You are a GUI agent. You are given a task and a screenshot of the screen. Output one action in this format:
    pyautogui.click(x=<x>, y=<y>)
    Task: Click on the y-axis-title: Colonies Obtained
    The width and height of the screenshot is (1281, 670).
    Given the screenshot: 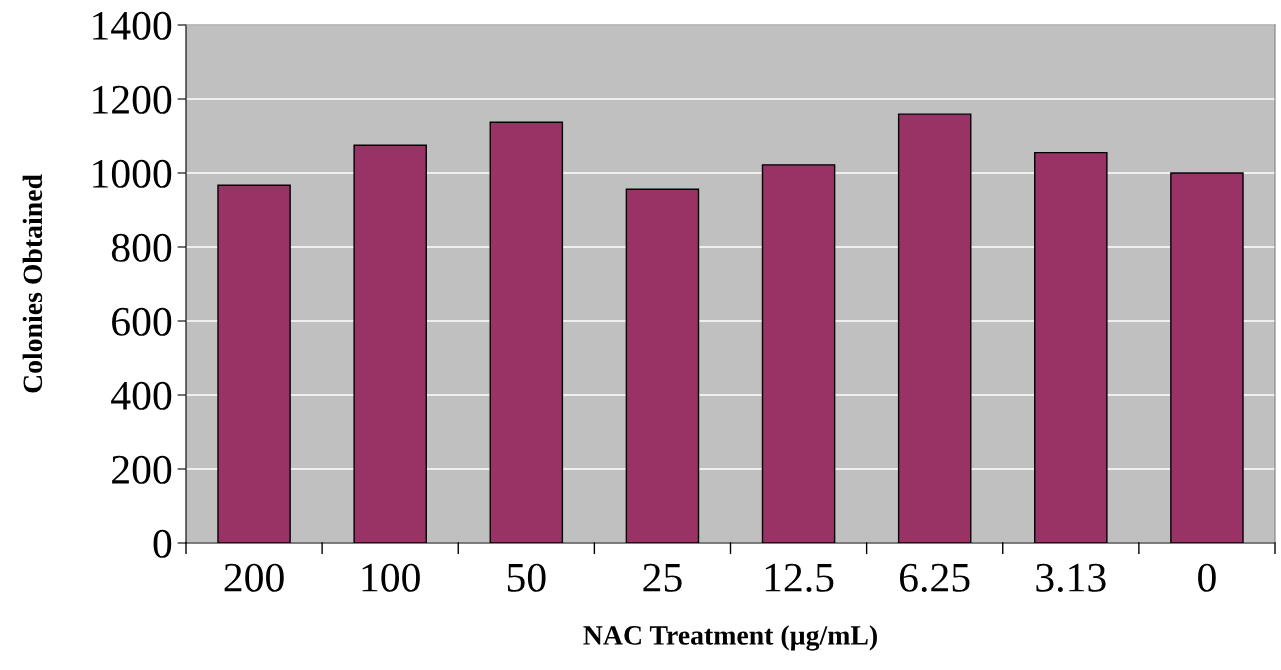 What is the action you would take?
    pyautogui.click(x=32, y=283)
    